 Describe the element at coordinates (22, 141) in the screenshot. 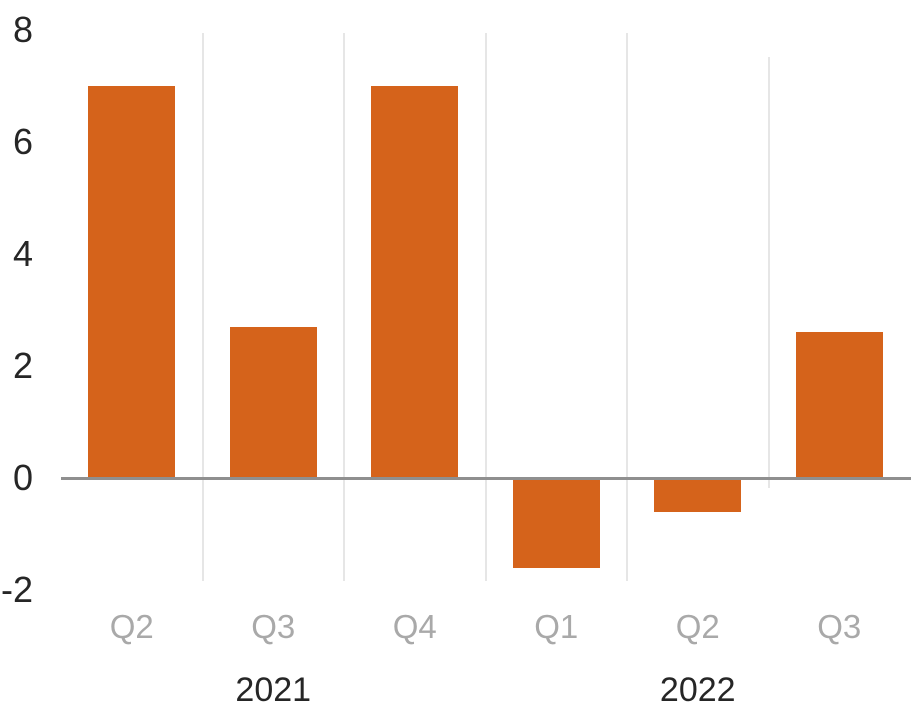

I see `y-tick-label: 6` at that location.